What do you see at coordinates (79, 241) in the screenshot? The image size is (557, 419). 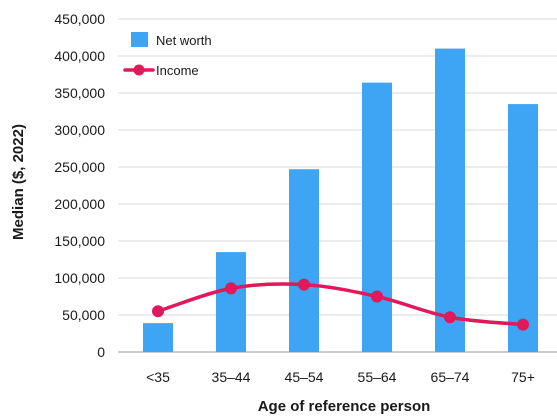 I see `y-tick-label: 150,000` at bounding box center [79, 241].